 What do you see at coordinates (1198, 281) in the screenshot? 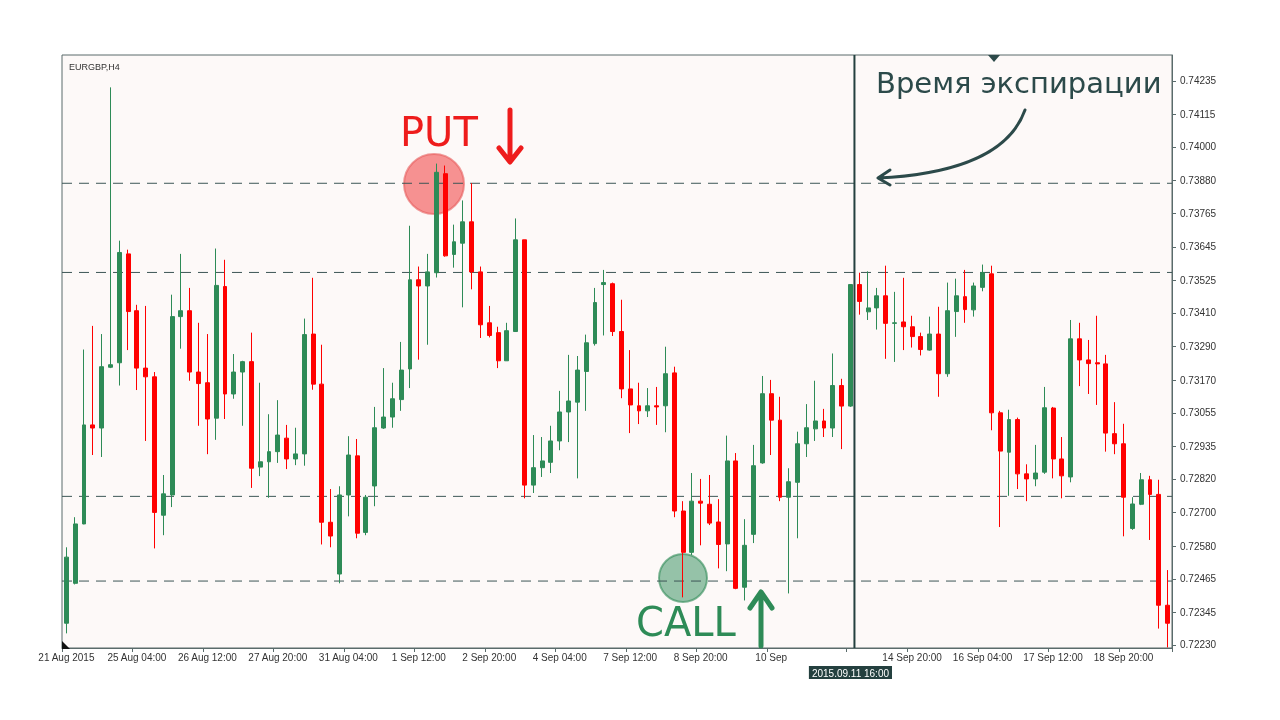
I see `y-tick-label: 0.73525` at bounding box center [1198, 281].